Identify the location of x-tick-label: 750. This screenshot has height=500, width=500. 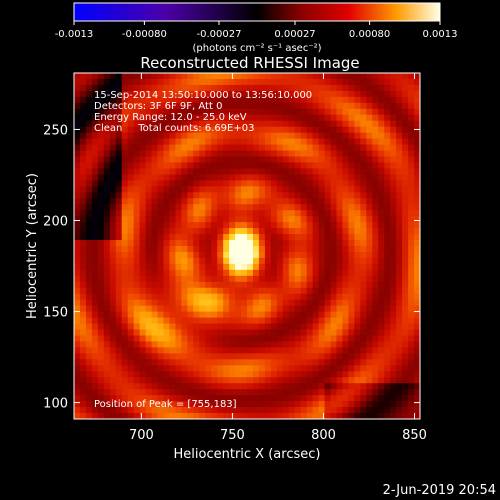
(232, 435).